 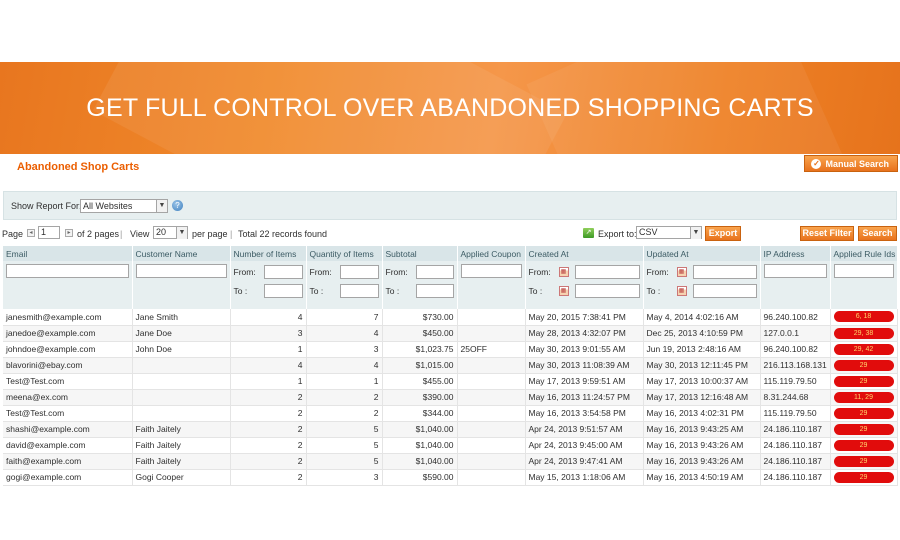 What do you see at coordinates (181, 271) in the screenshot?
I see `customer-name-filter-input` at bounding box center [181, 271].